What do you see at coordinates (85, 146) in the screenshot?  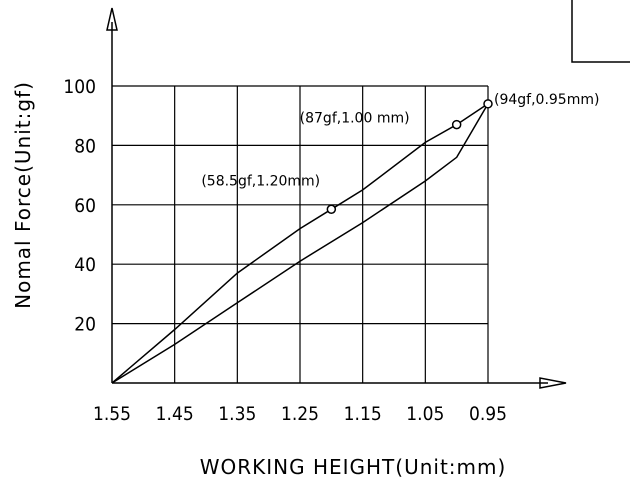 I see `y-tick-label: 80` at bounding box center [85, 146].